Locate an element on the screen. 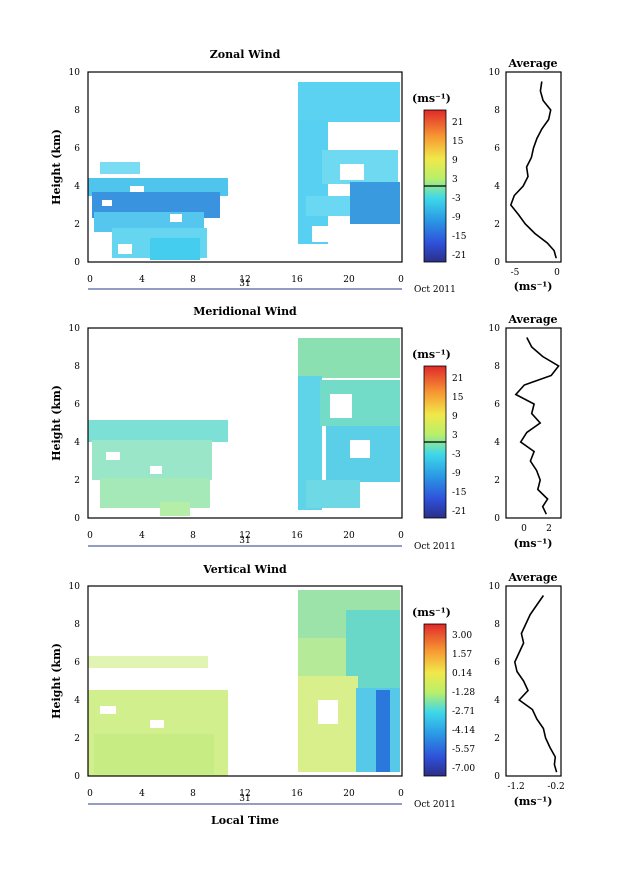  colorbar-fill is located at coordinates (435, 700).